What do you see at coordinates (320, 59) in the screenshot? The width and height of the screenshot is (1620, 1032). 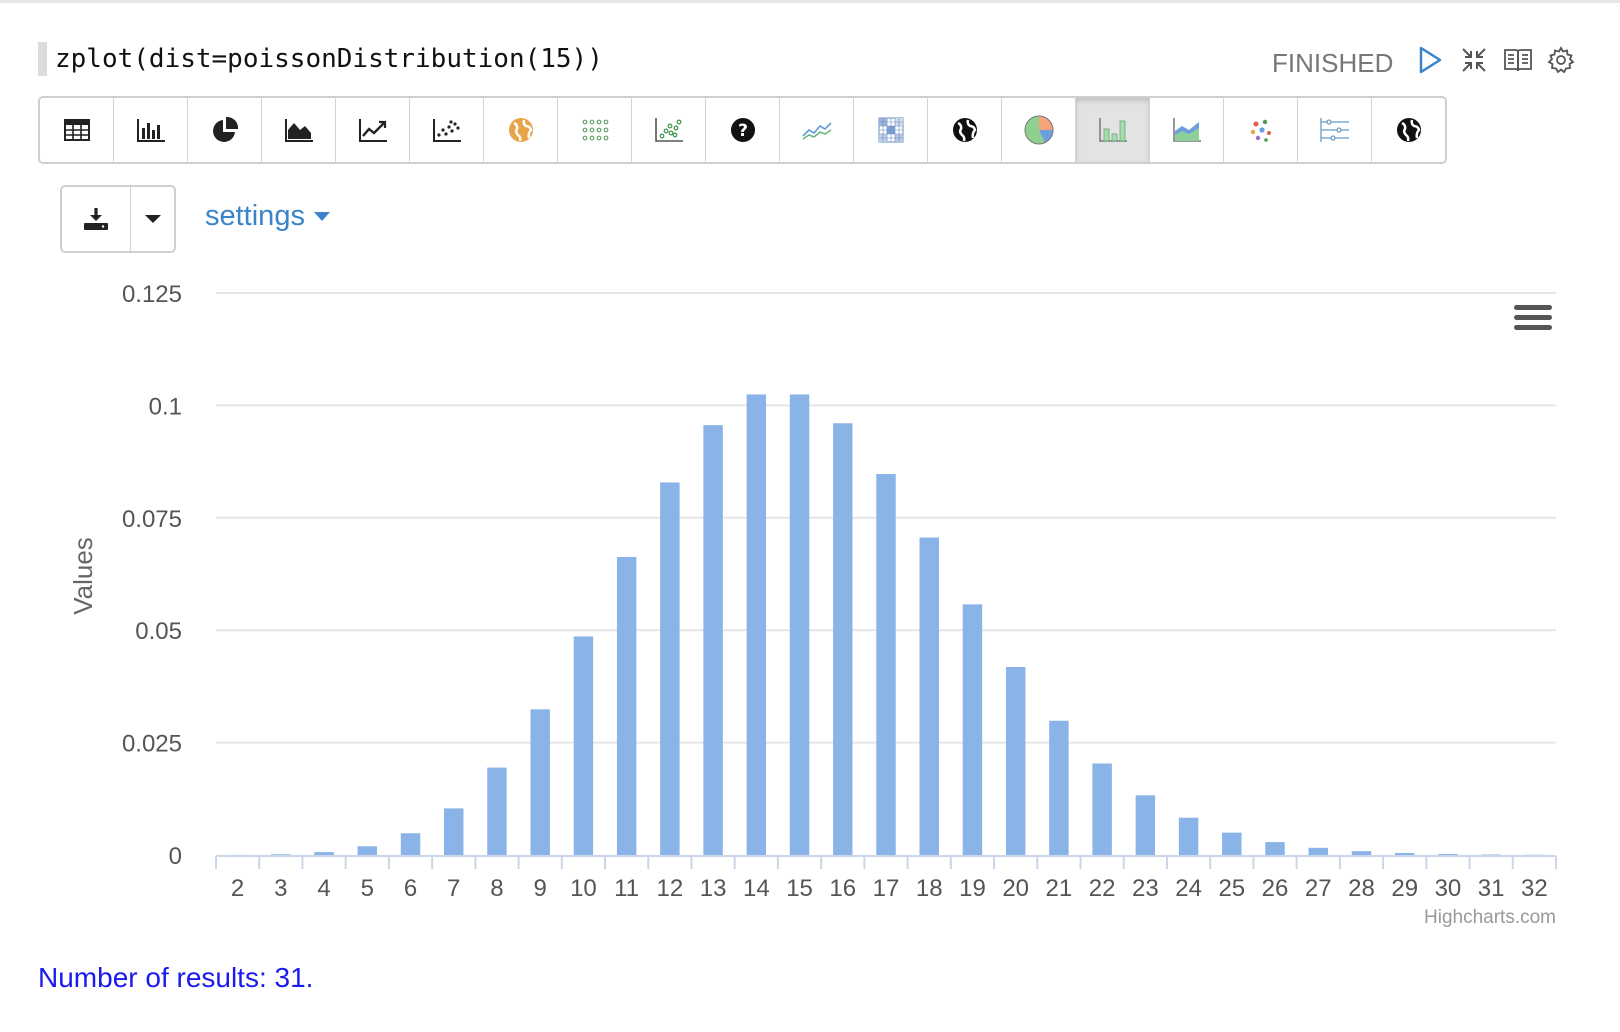 I see `paragraph-code: zplot(dist=poissonDistribution(15))` at bounding box center [320, 59].